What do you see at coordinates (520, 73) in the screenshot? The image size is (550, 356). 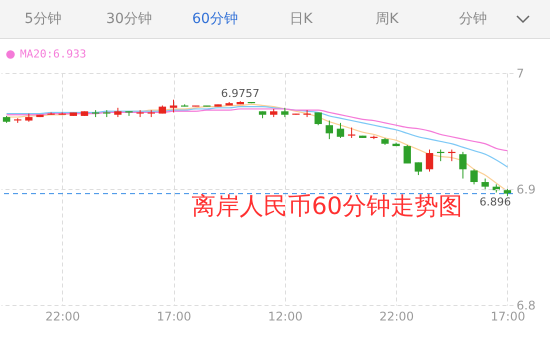 I see `y-tick-label: 7` at bounding box center [520, 73].